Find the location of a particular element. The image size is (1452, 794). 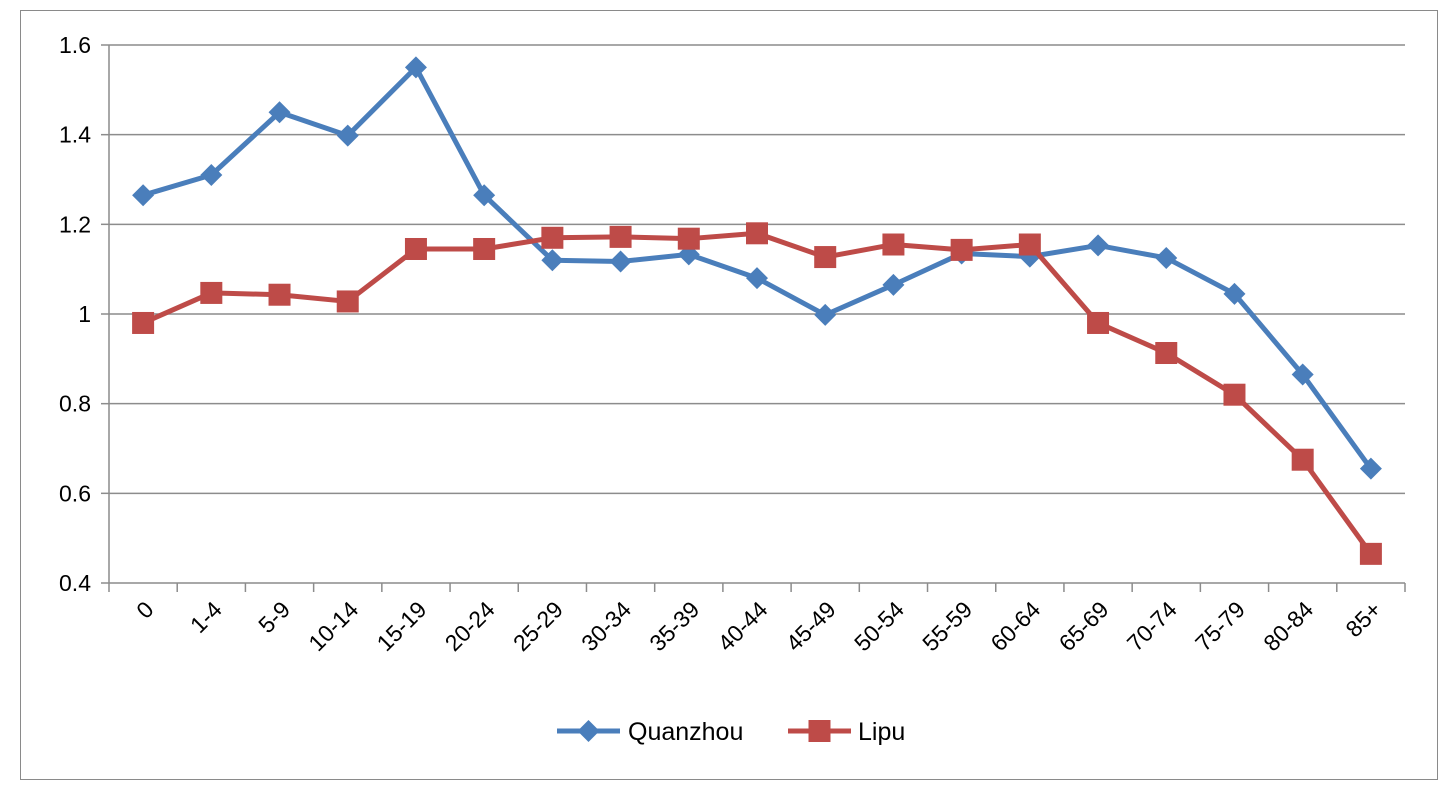

x-tick-label: 65-69 is located at coordinates (1084, 626).